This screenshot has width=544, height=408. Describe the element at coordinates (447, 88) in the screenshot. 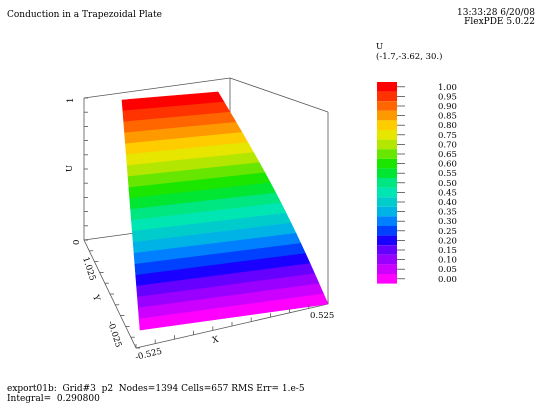

I see `legend-level-label: 1.00` at that location.